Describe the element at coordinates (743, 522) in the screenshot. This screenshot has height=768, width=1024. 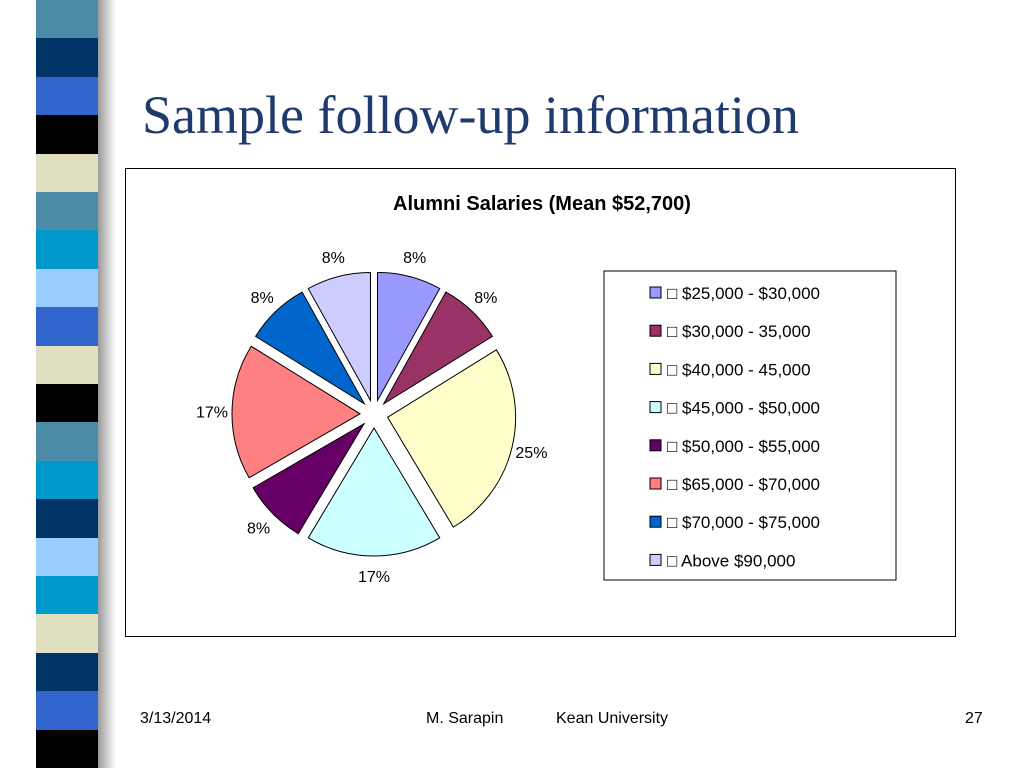
I see `legend-label: □ $70,000 - $75,000` at that location.